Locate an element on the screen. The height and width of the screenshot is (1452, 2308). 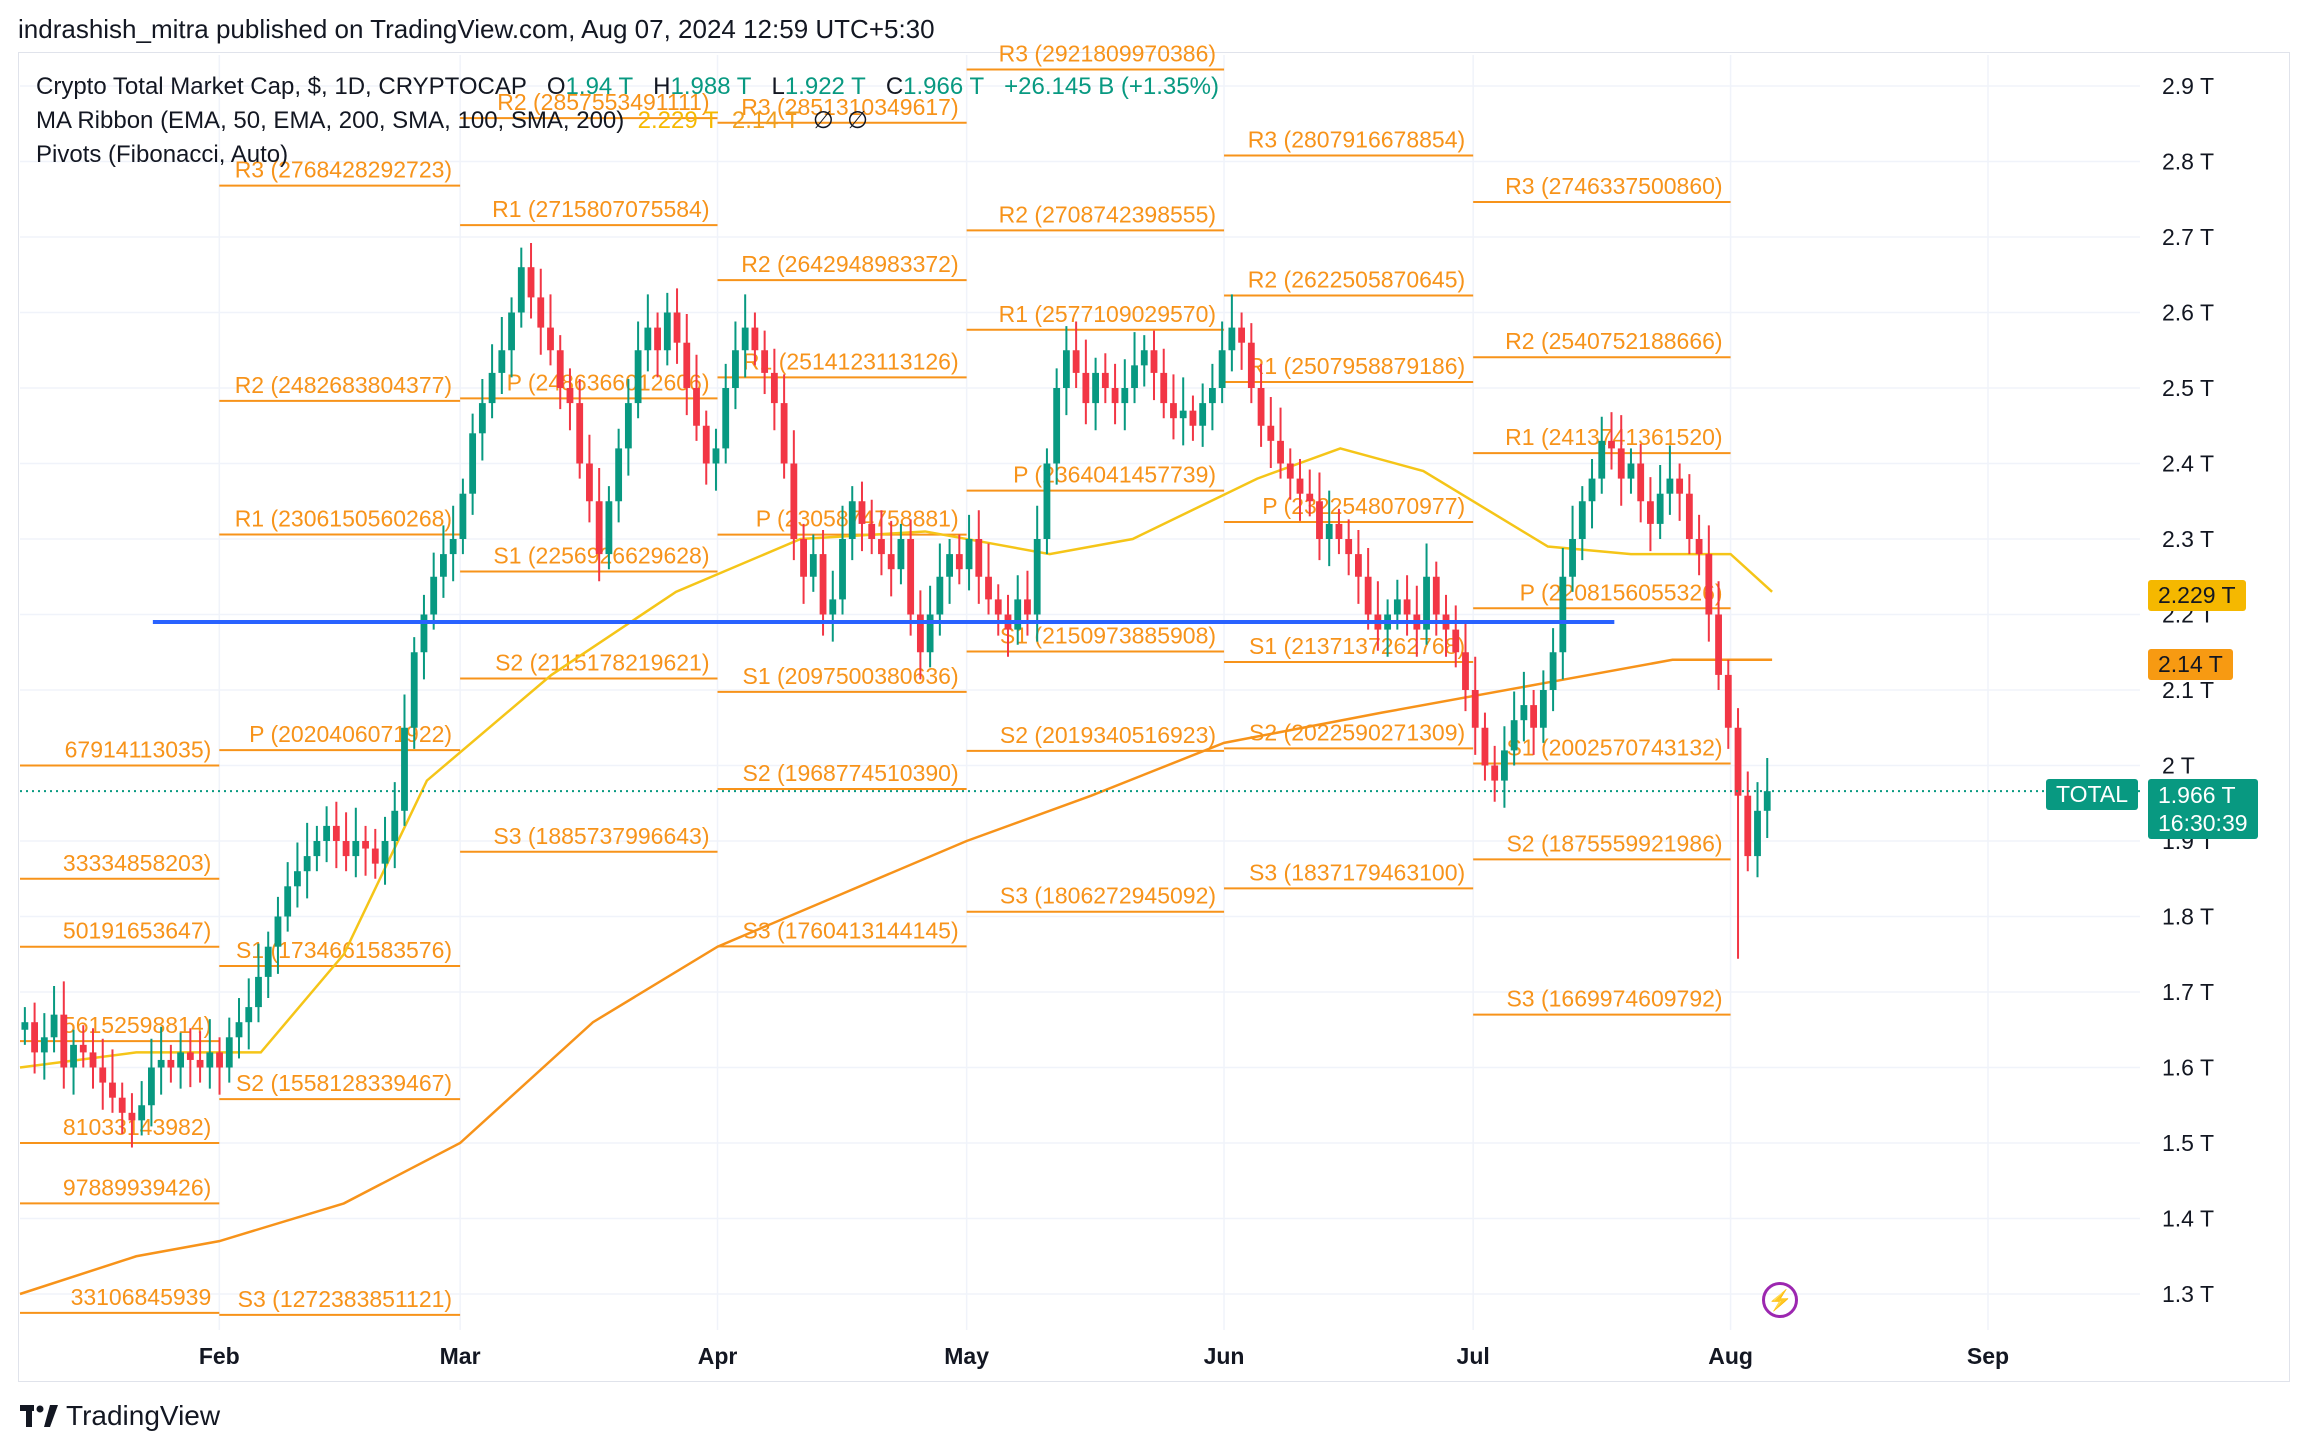
pivot-level-label: R2 (2482683804377) is located at coordinates (343, 385).